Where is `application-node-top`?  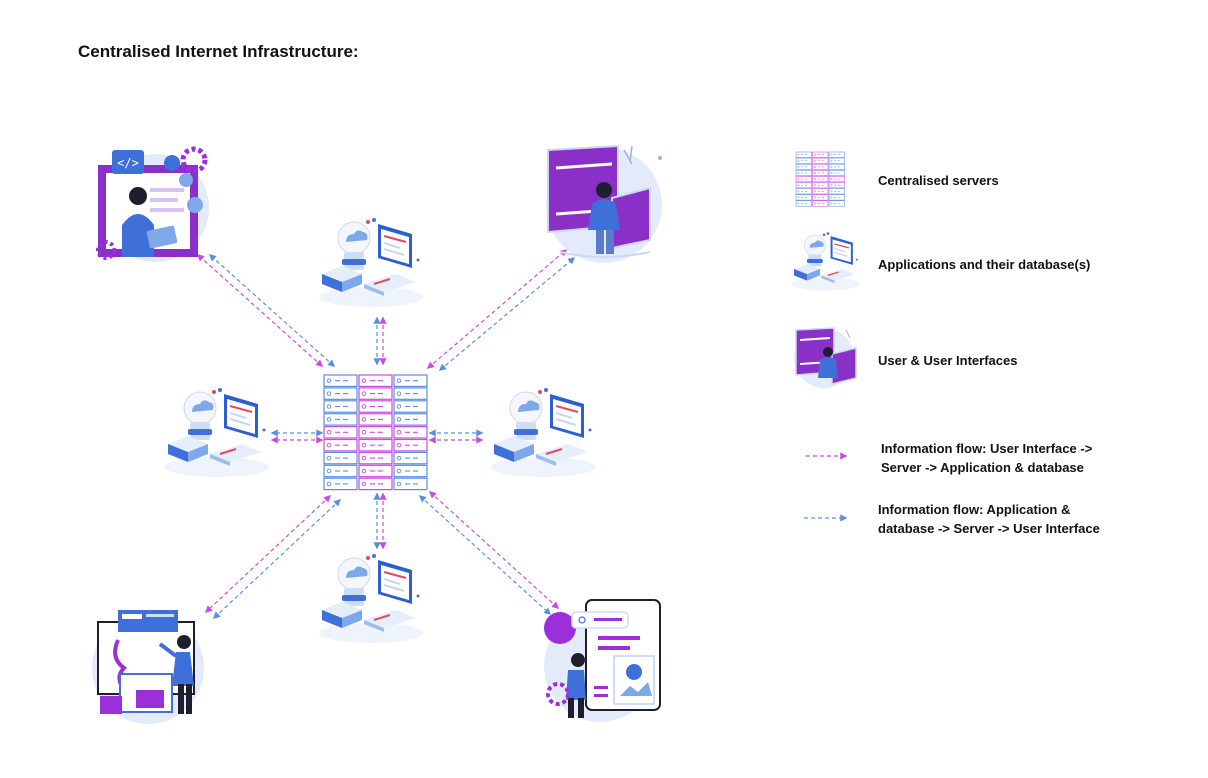
application-node-top is located at coordinates (371, 262).